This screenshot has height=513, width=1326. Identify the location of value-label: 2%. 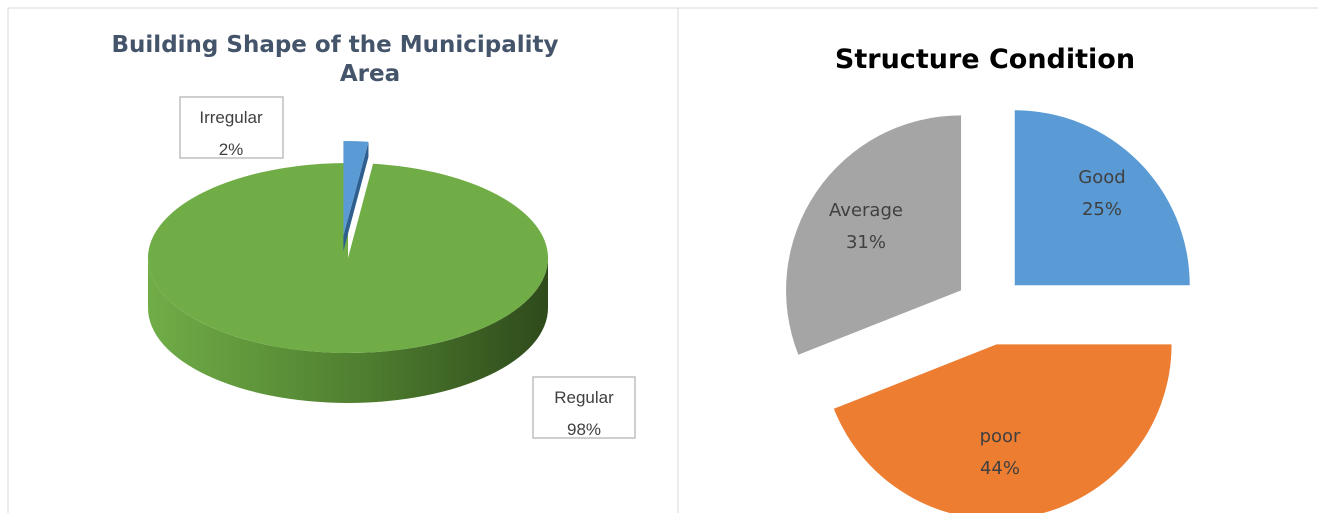
(231, 149).